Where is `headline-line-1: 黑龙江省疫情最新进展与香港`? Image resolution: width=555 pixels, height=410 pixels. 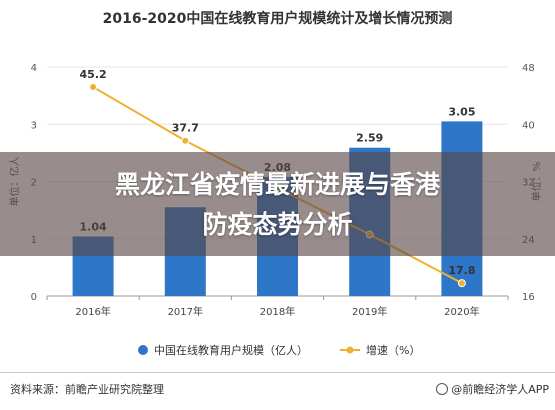 headline-line-1: 黑龙江省疫情最新进展与香港 is located at coordinates (277, 184).